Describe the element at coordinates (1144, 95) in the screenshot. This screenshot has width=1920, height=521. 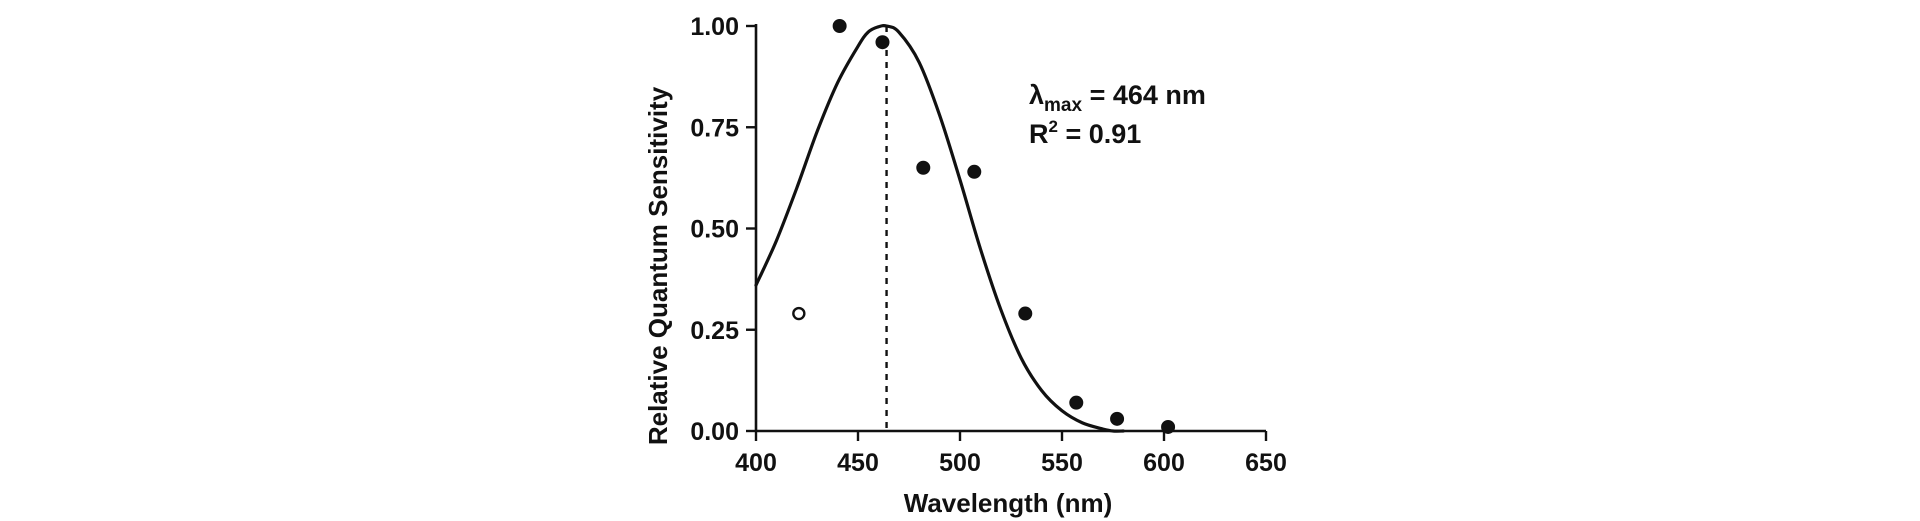
I see `lambda-value: = 464 nm` at that location.